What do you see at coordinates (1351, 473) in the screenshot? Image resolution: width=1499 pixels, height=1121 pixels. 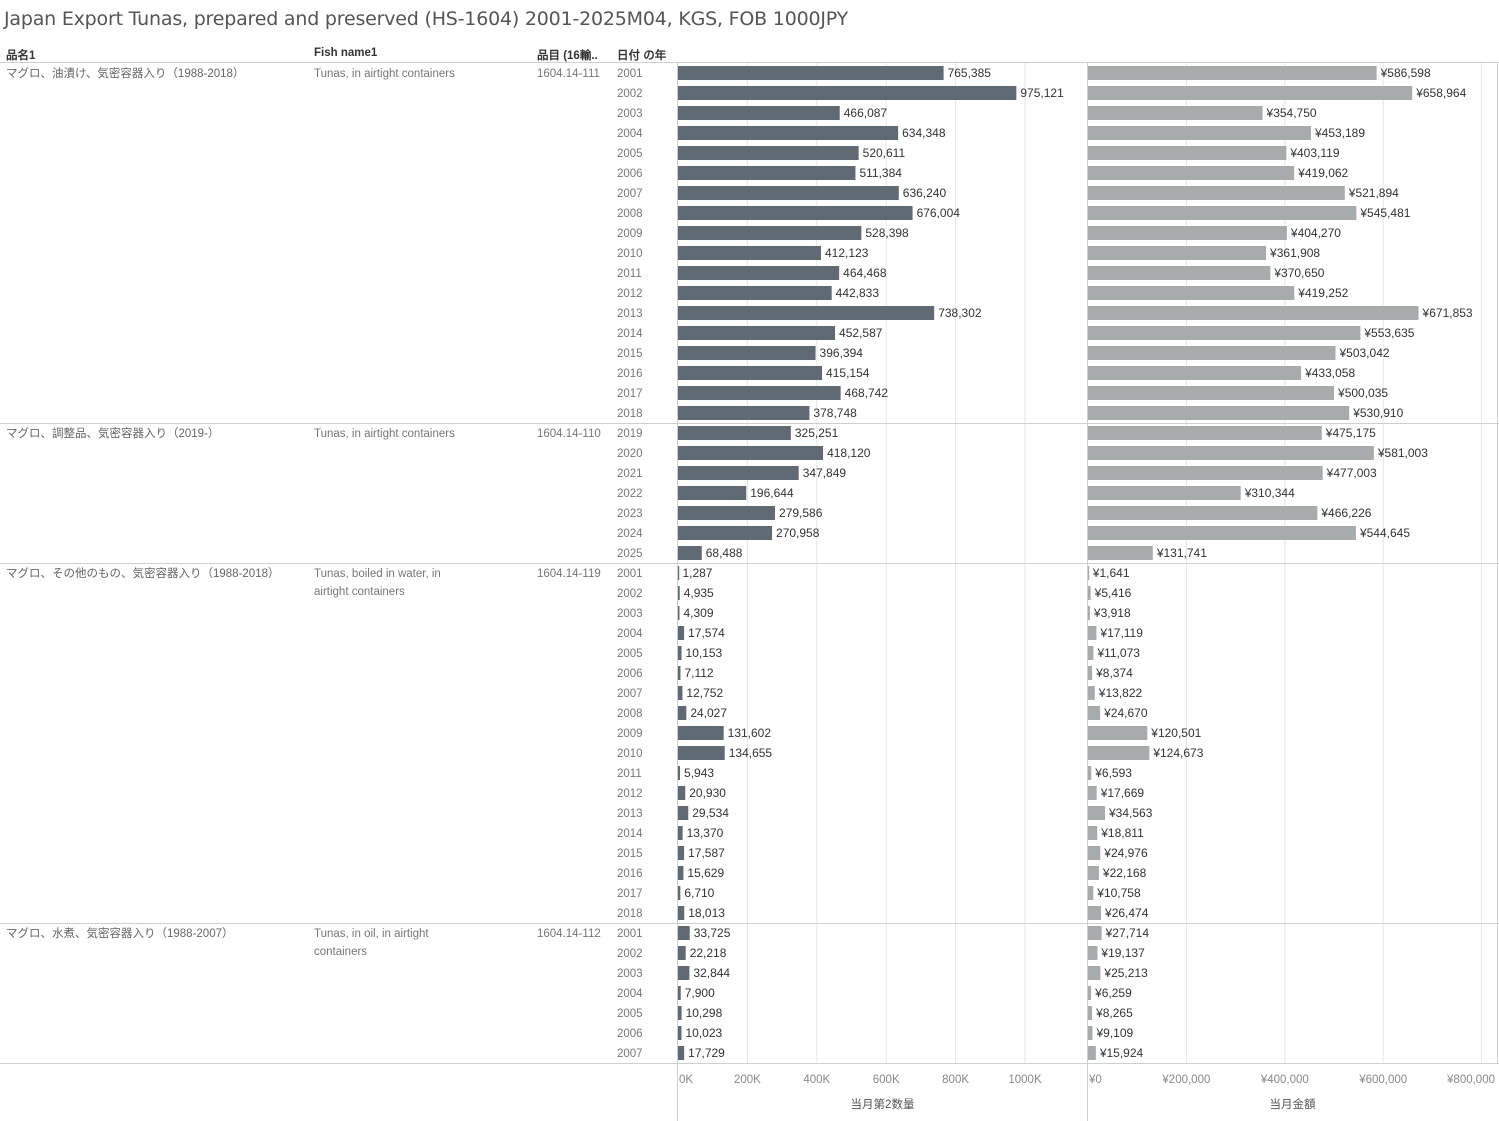 I see `value-data-label: ¥477,003` at bounding box center [1351, 473].